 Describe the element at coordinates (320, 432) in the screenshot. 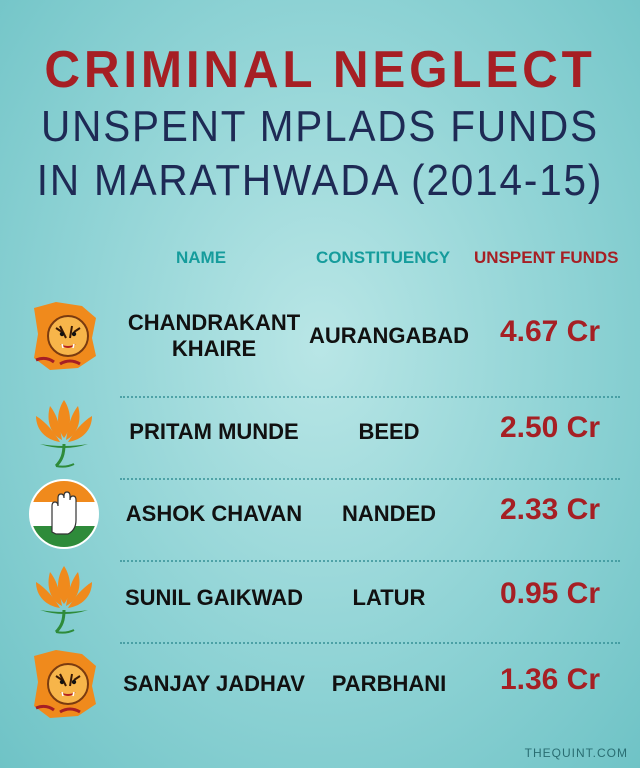

I see `table-row: PRITAM MUNDE BEED 2.50 Cr` at that location.